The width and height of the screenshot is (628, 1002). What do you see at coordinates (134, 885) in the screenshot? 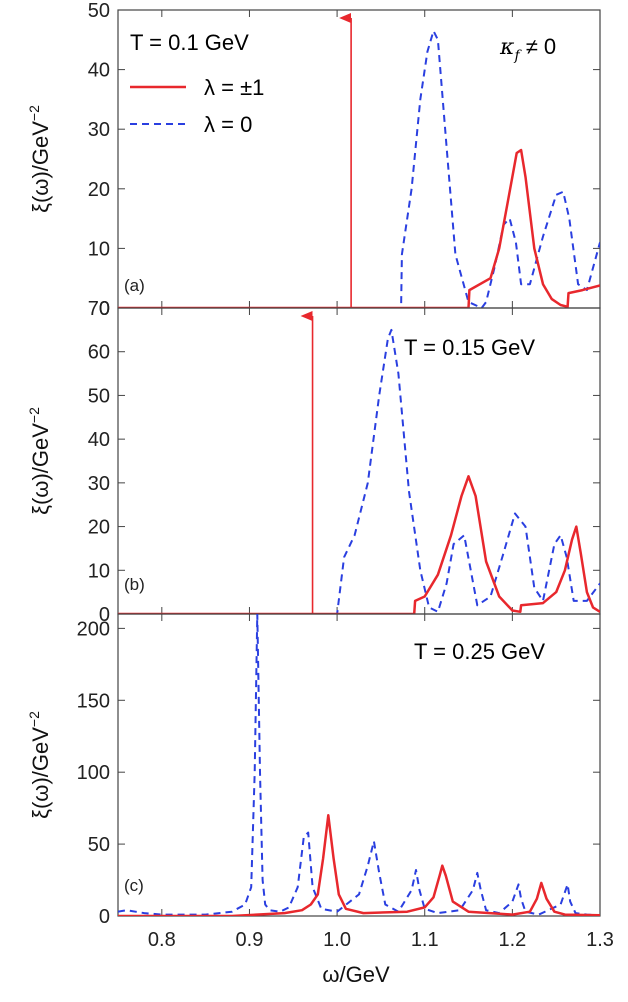
I see `panel-c-label: (c)` at bounding box center [134, 885].